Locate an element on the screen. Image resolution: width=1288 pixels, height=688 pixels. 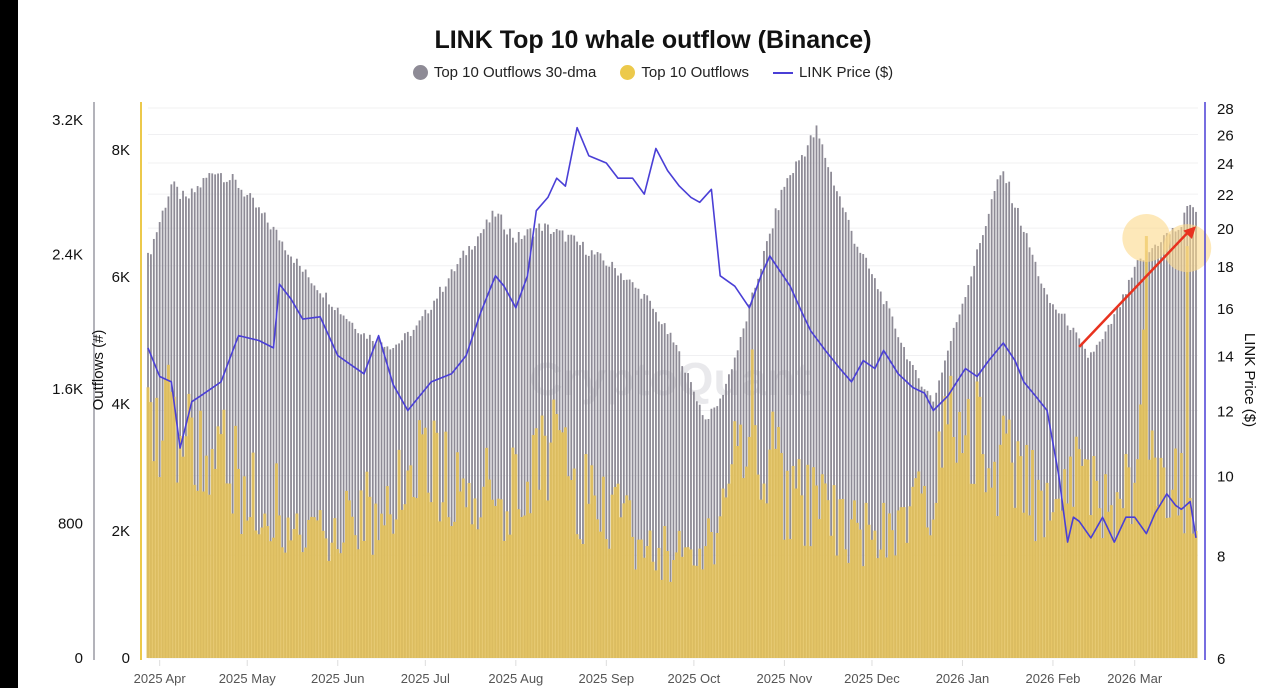
x-tick-label: 2025 Oct is located at coordinates (694, 678).